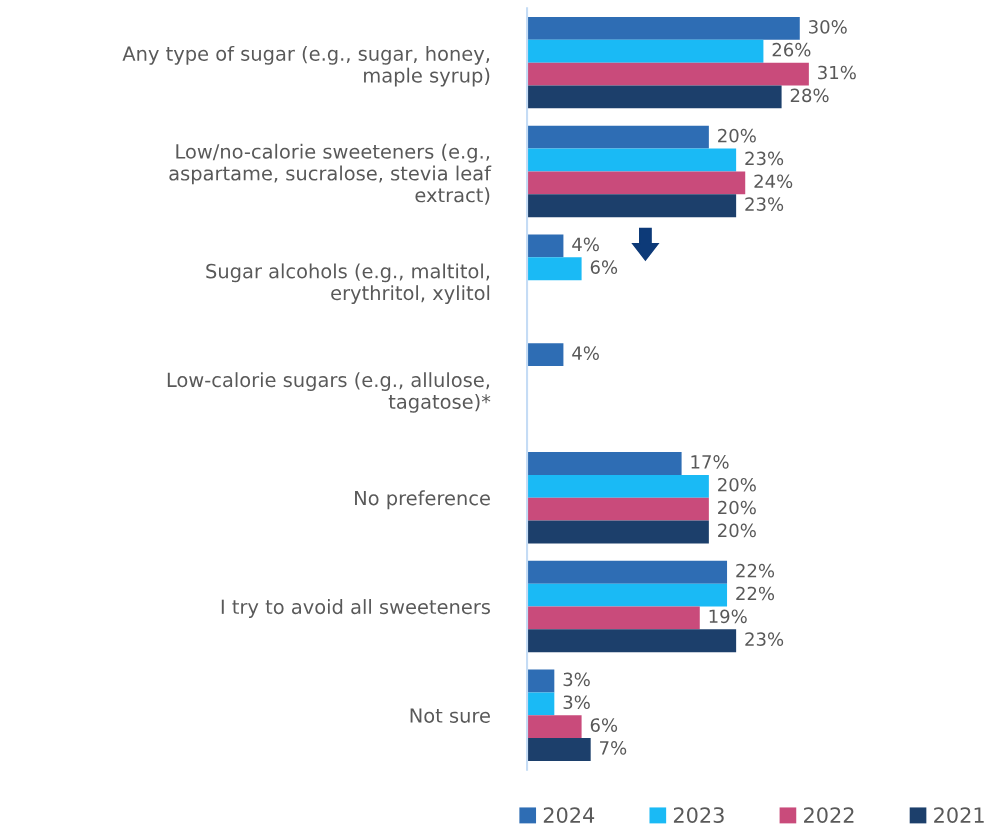 The width and height of the screenshot is (1002, 832). I want to click on legend-label: 2024, so click(569, 815).